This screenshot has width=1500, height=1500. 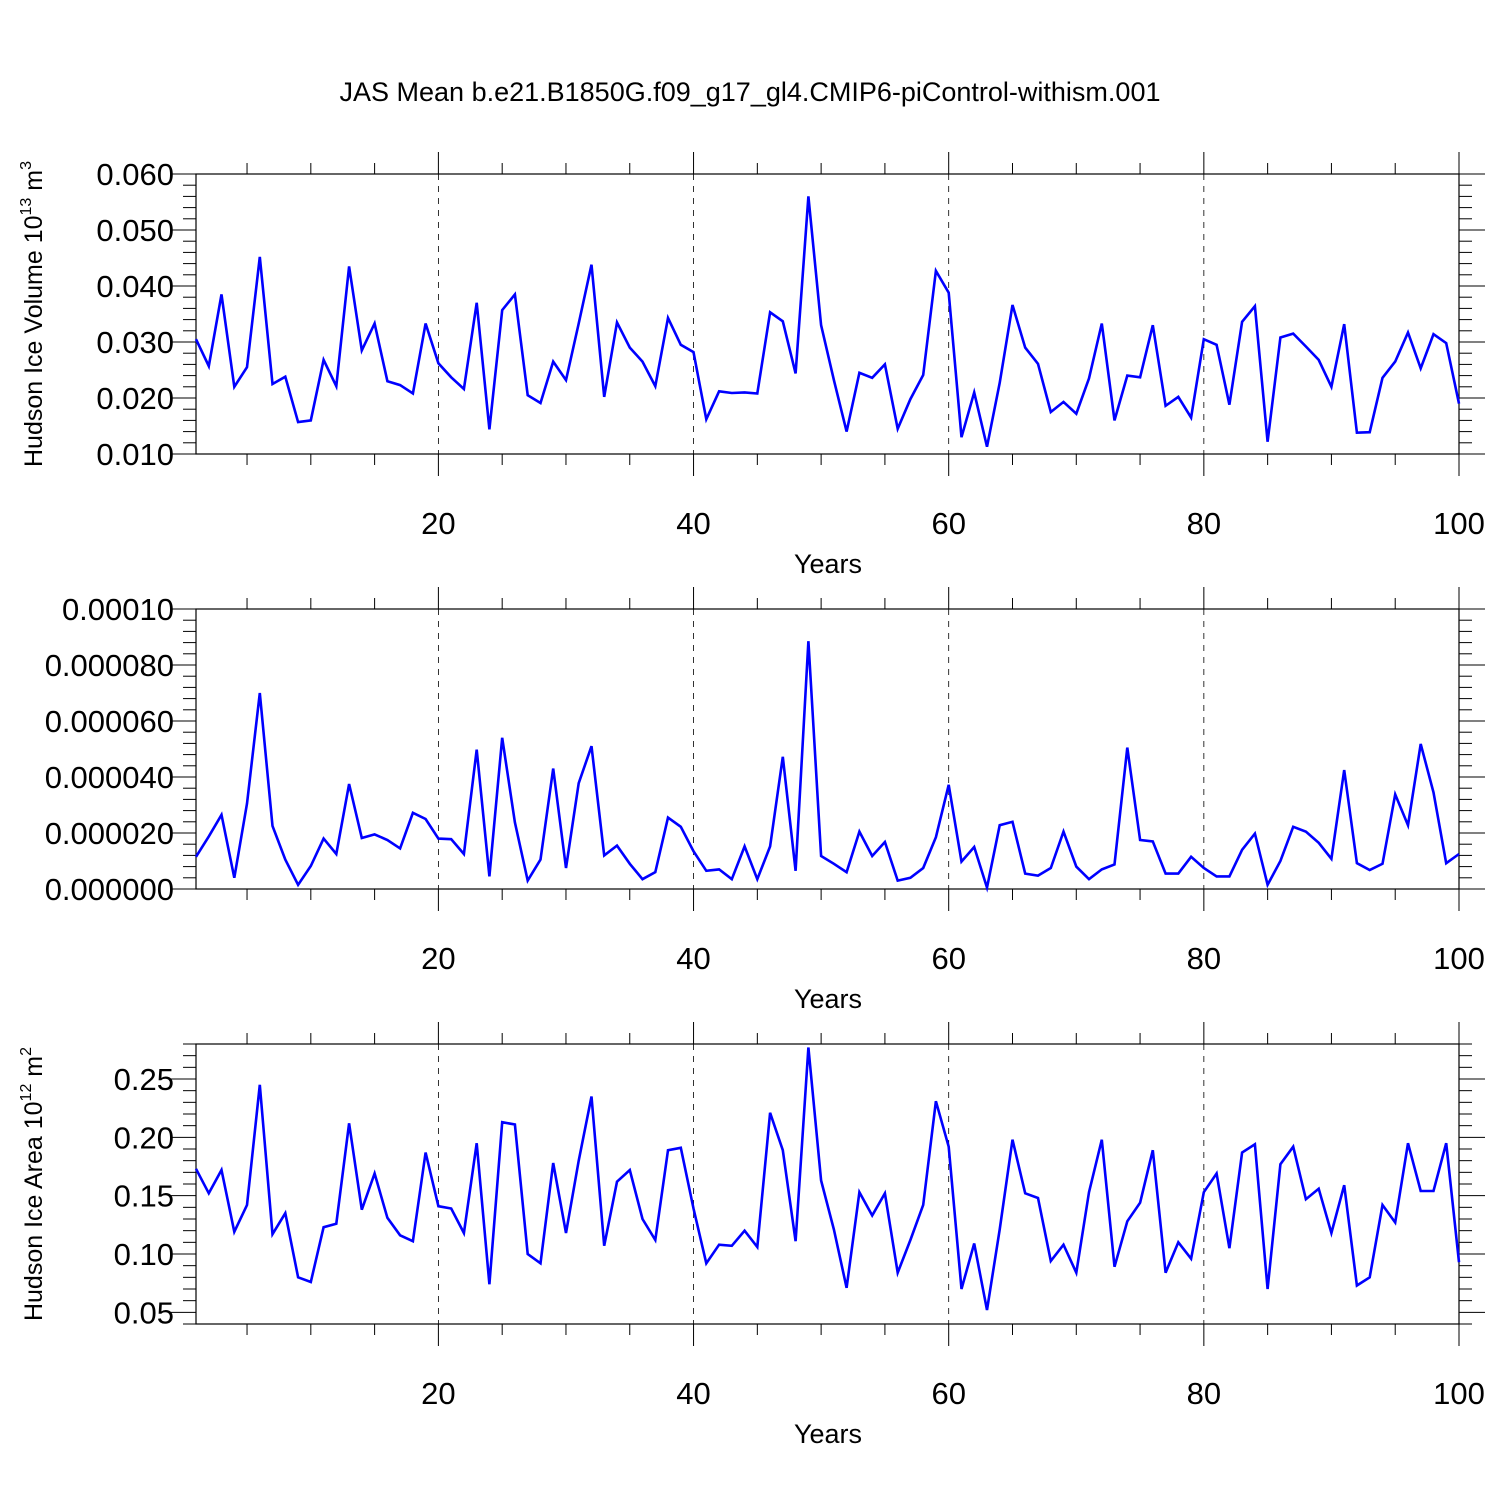 I want to click on y-tick-label: 0.020, so click(x=135, y=398).